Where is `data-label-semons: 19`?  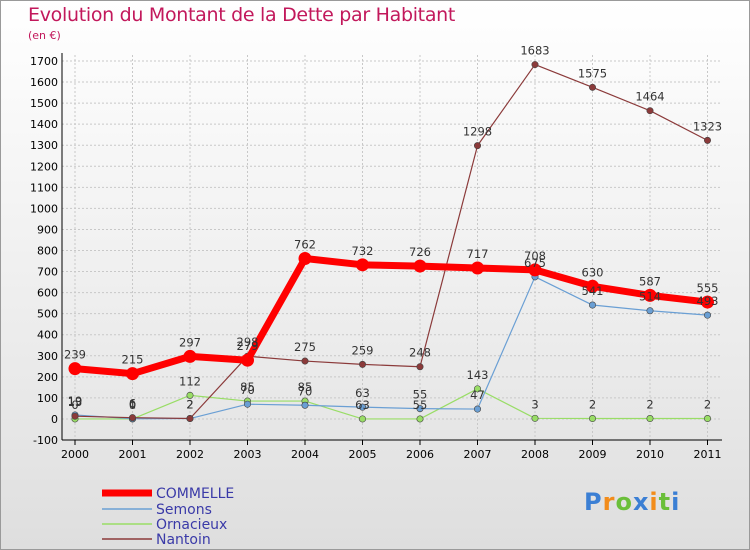
data-label-semons: 19 is located at coordinates (75, 401).